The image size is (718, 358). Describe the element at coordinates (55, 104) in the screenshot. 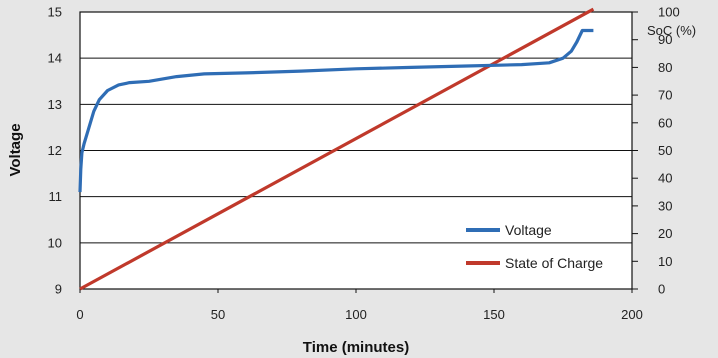

I see `y-tick-label: 13` at that location.